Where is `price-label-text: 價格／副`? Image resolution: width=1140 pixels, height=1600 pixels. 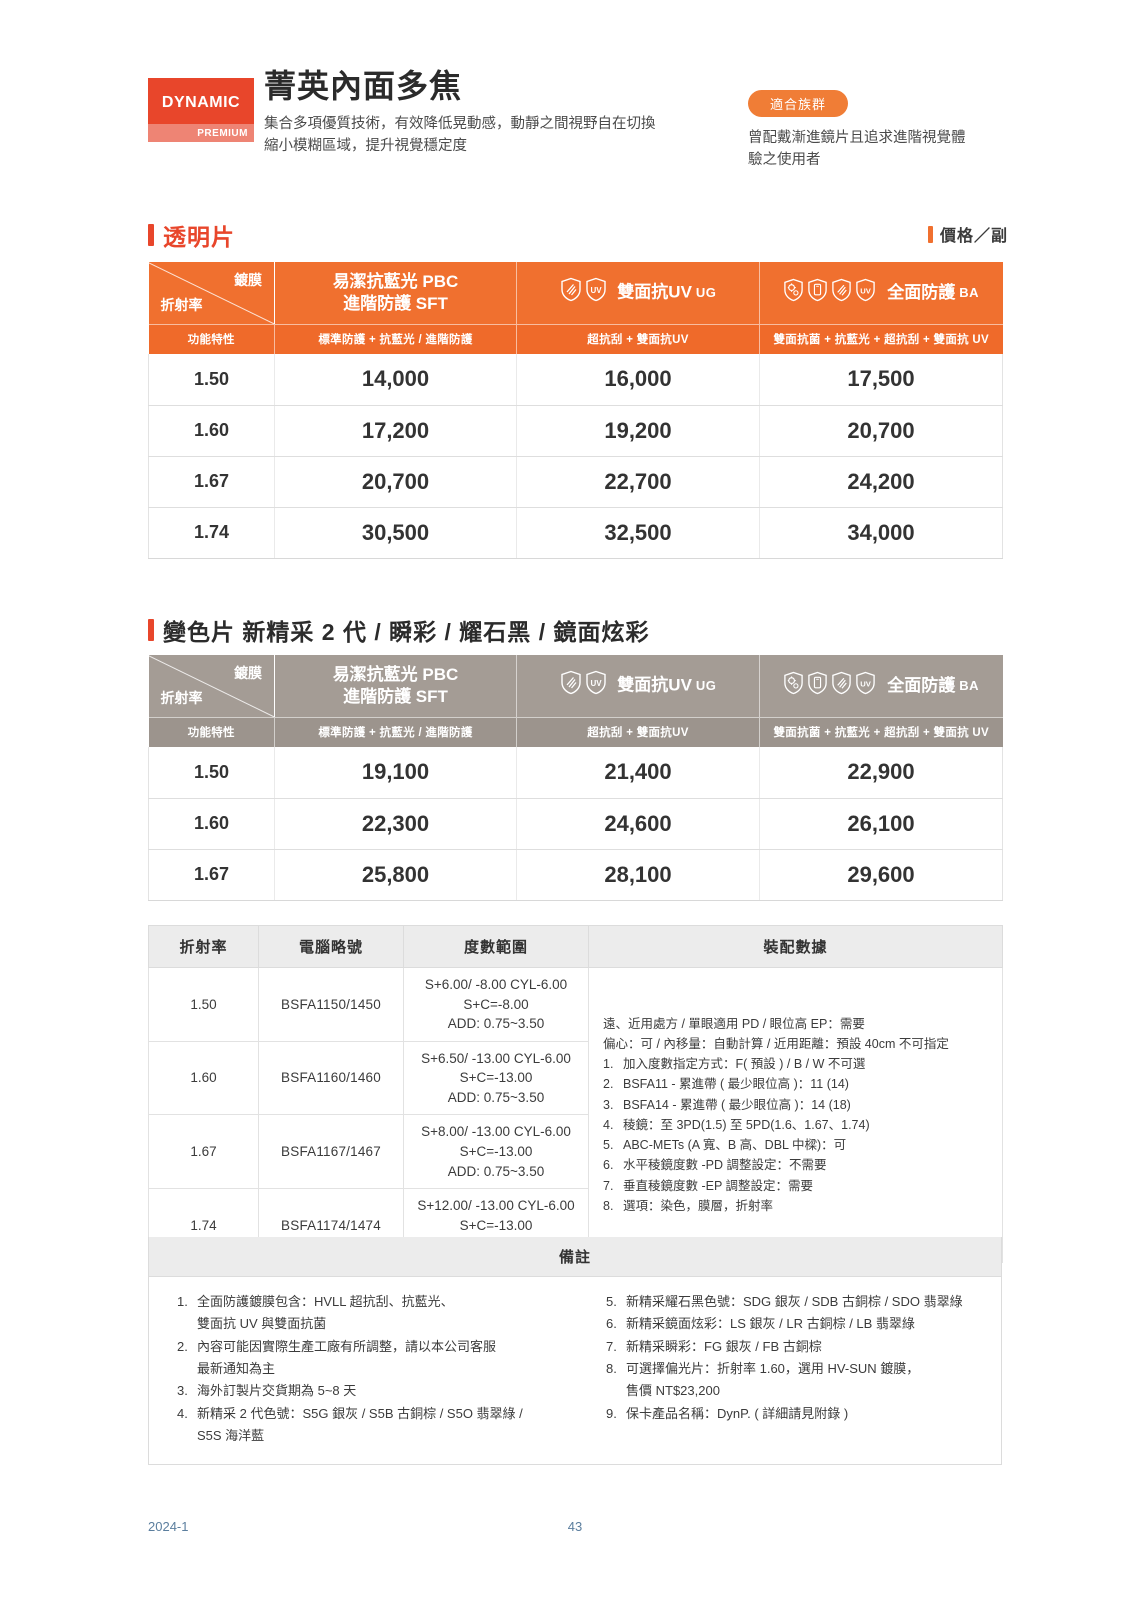 price-label-text: 價格／副 is located at coordinates (973, 236).